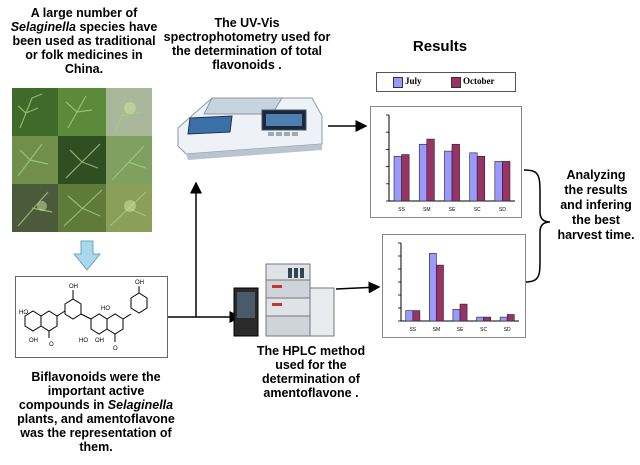 The image size is (640, 465). Describe the element at coordinates (82, 160) in the screenshot. I see `selaginella-photo-collage` at that location.